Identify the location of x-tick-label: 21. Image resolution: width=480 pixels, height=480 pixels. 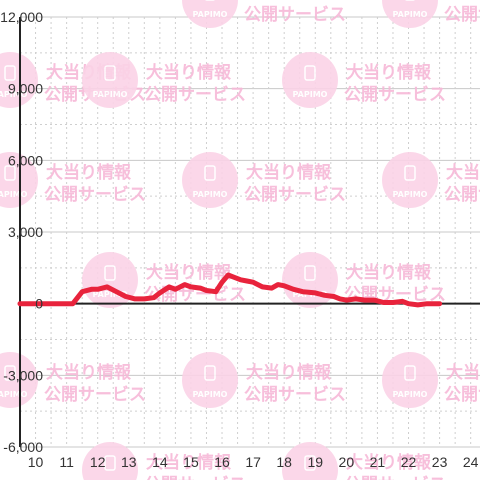
(378, 462).